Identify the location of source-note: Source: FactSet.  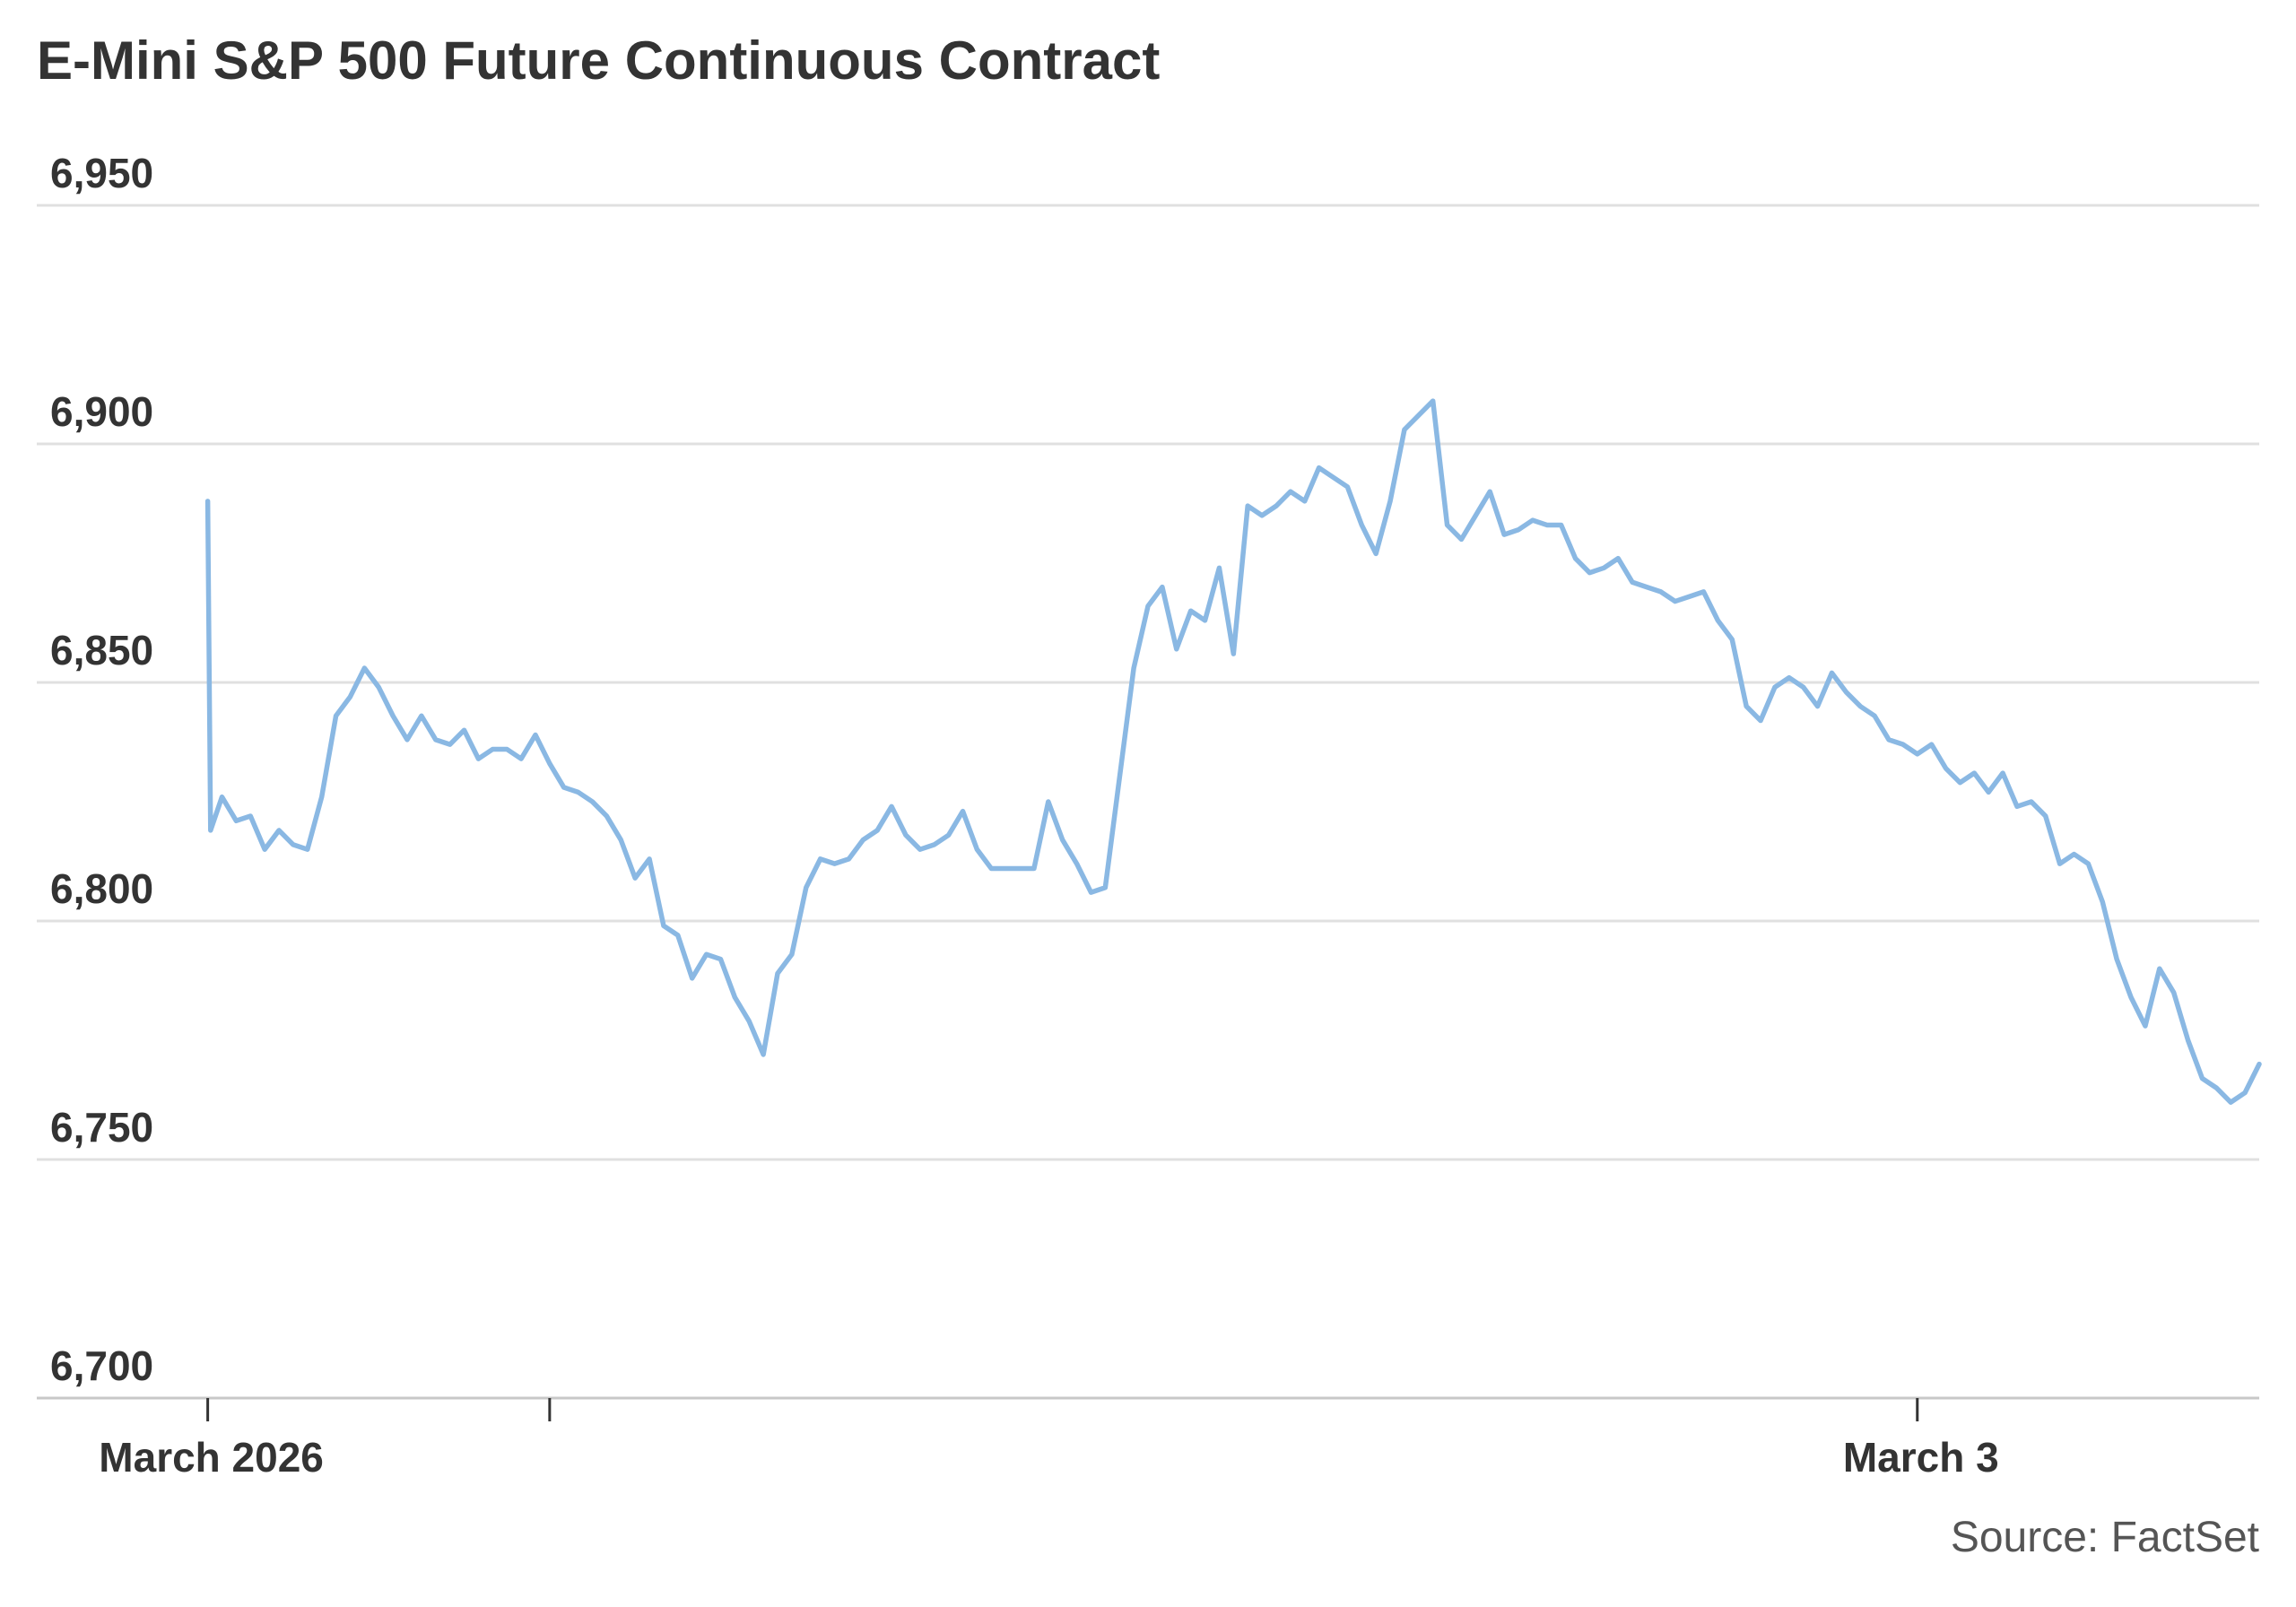
(2105, 1538).